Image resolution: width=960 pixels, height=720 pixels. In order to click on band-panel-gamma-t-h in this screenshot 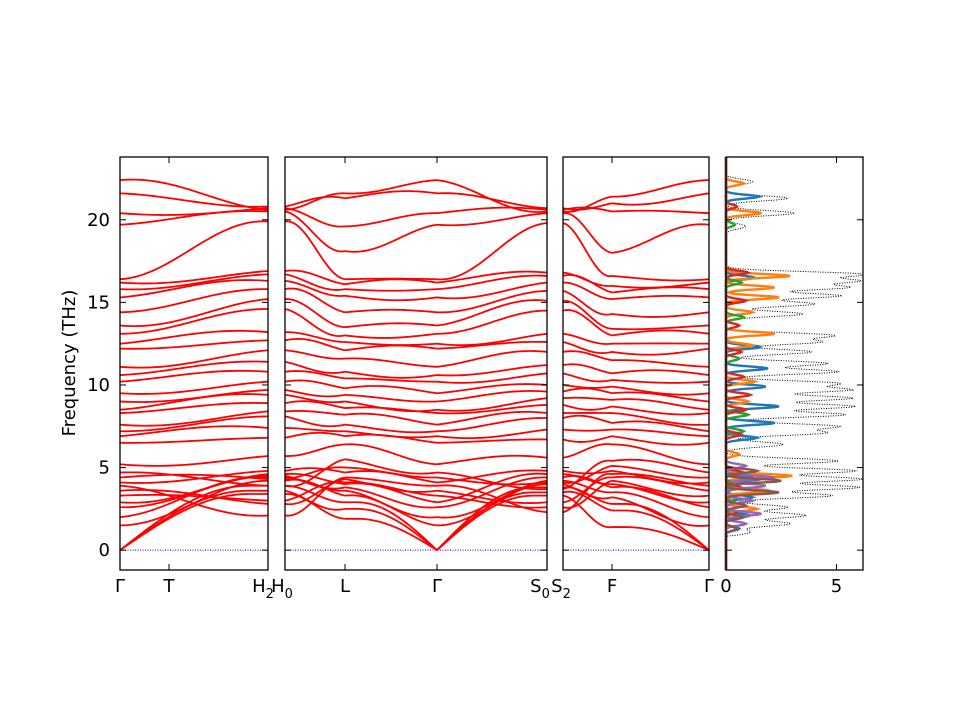, I will do `click(194, 363)`.